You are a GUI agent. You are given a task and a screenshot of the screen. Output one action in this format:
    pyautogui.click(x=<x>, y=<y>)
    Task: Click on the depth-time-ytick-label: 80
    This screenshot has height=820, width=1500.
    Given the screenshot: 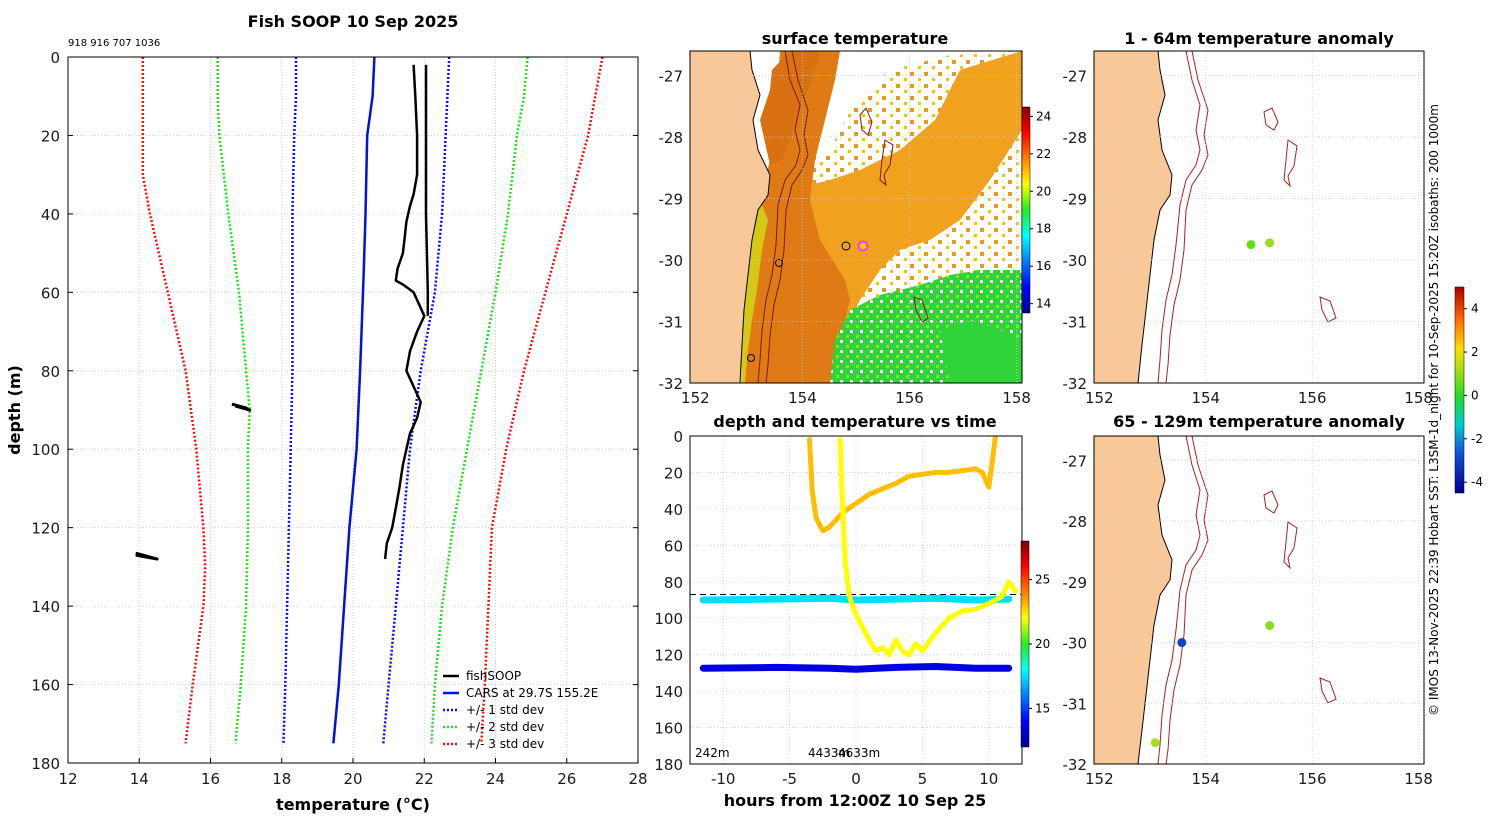 What is the action you would take?
    pyautogui.click(x=673, y=583)
    